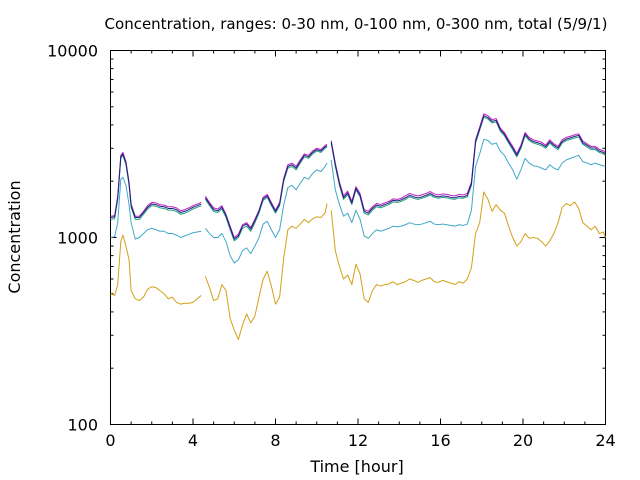 The width and height of the screenshot is (640, 480). Describe the element at coordinates (110, 440) in the screenshot. I see `x-tick-label: 0` at that location.